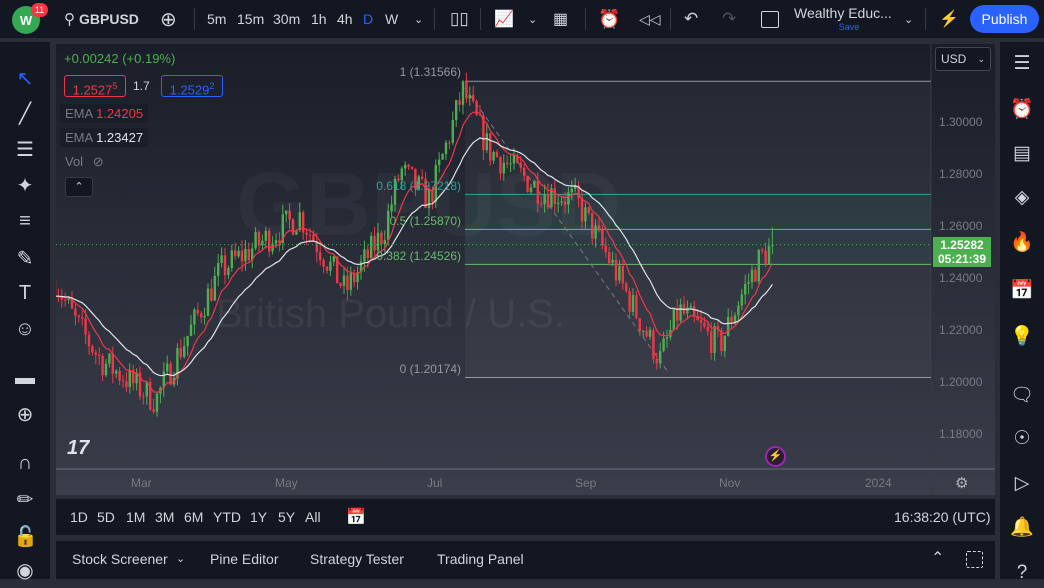 The height and width of the screenshot is (588, 1044). Describe the element at coordinates (1022, 291) in the screenshot. I see `calendar-icon: 📅` at that location.